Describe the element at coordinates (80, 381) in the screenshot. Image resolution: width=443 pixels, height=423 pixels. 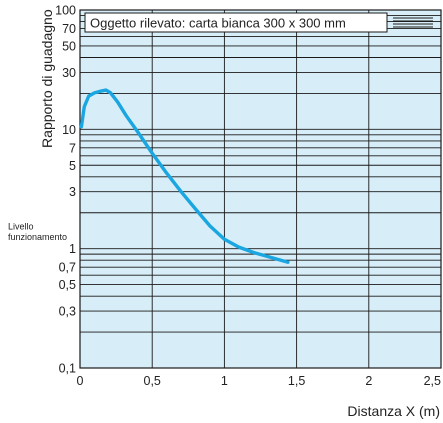
I see `x-tick-label: 0` at that location.